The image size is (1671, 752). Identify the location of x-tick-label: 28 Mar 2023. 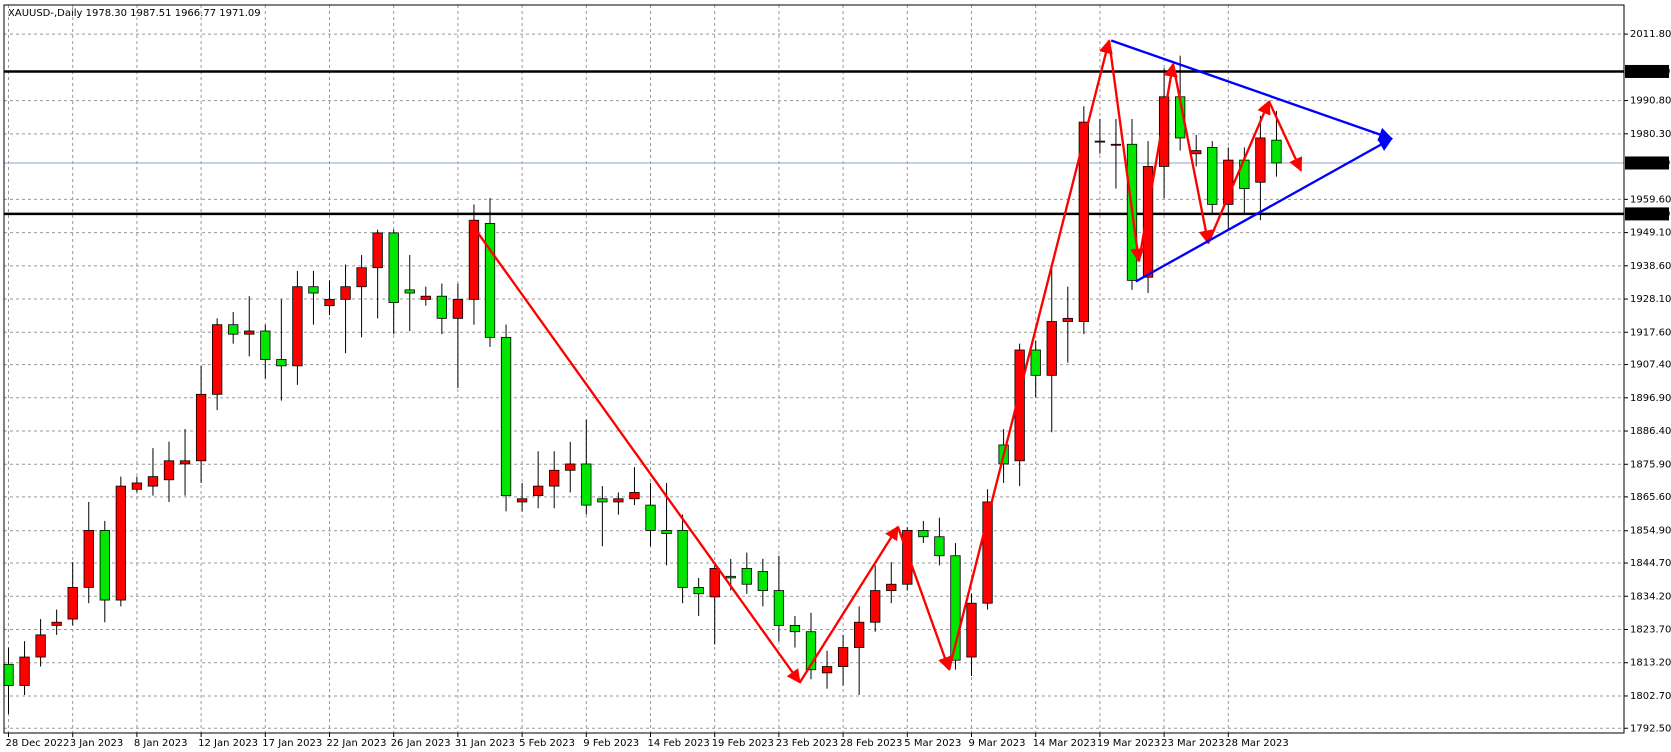
(1256, 743).